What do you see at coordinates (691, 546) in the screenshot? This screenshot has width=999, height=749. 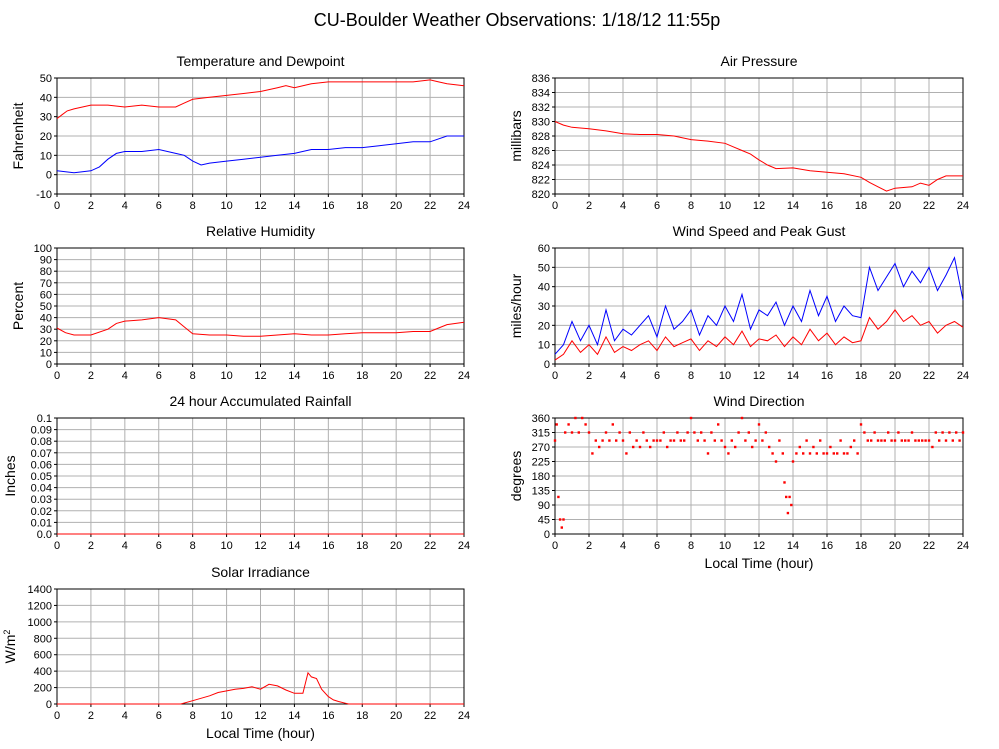 I see `wind_dir-xtick-label: 8` at bounding box center [691, 546].